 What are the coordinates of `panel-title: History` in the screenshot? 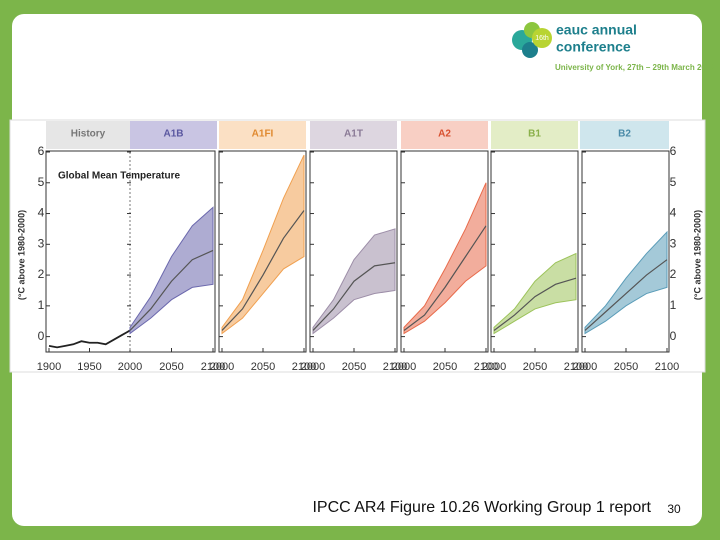 It's located at (88, 134).